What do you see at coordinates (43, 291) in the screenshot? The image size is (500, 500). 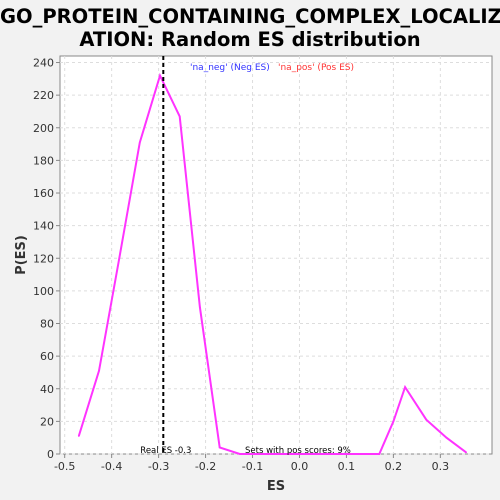 I see `y-tick-label: 100` at bounding box center [43, 291].